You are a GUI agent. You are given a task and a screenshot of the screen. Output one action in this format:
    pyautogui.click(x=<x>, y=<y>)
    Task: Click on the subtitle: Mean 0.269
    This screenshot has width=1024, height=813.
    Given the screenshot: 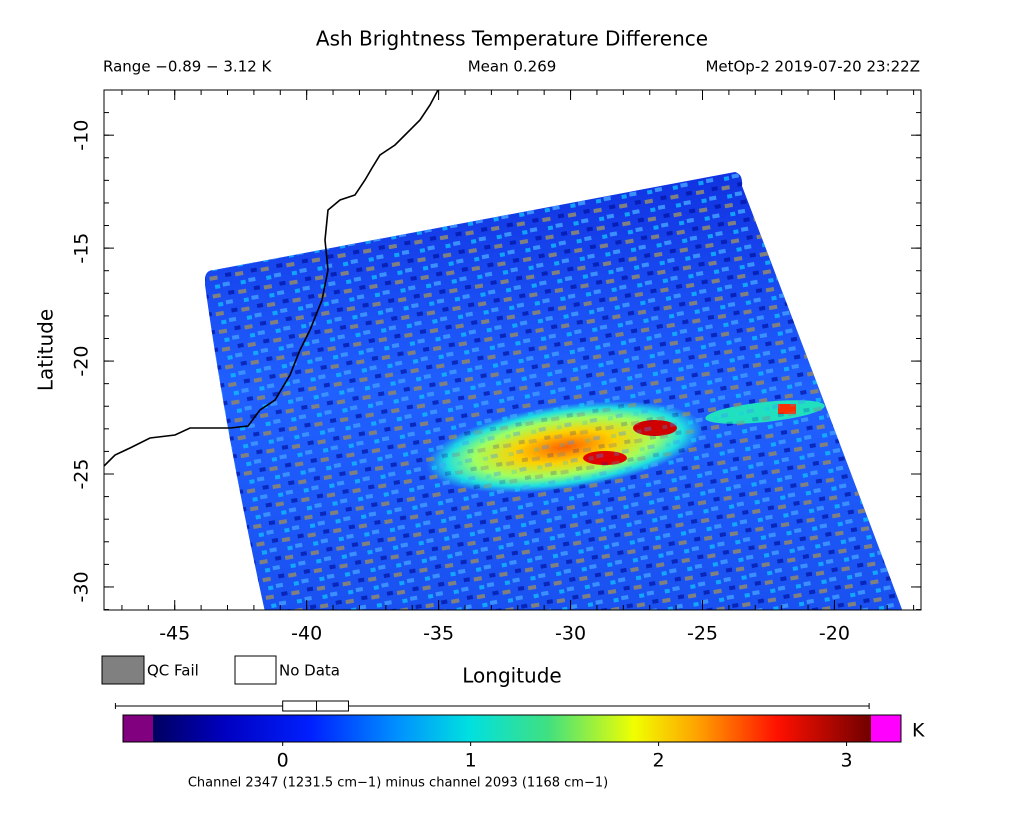 What is the action you would take?
    pyautogui.click(x=512, y=67)
    